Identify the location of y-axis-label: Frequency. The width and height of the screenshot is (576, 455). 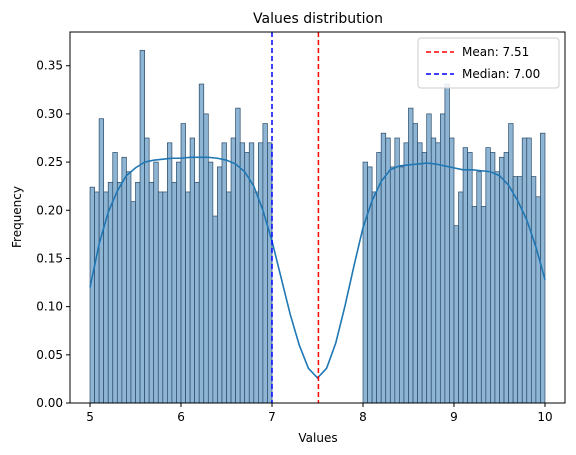
(17, 217).